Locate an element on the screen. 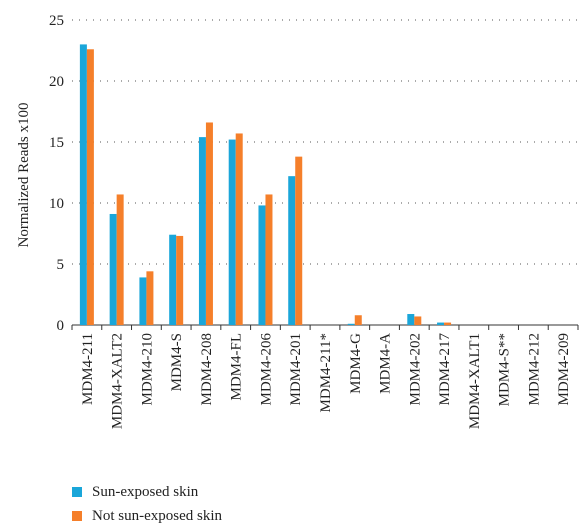 The height and width of the screenshot is (529, 583). legend-label-not-sun-exposed: Not sun-exposed skin is located at coordinates (157, 515).